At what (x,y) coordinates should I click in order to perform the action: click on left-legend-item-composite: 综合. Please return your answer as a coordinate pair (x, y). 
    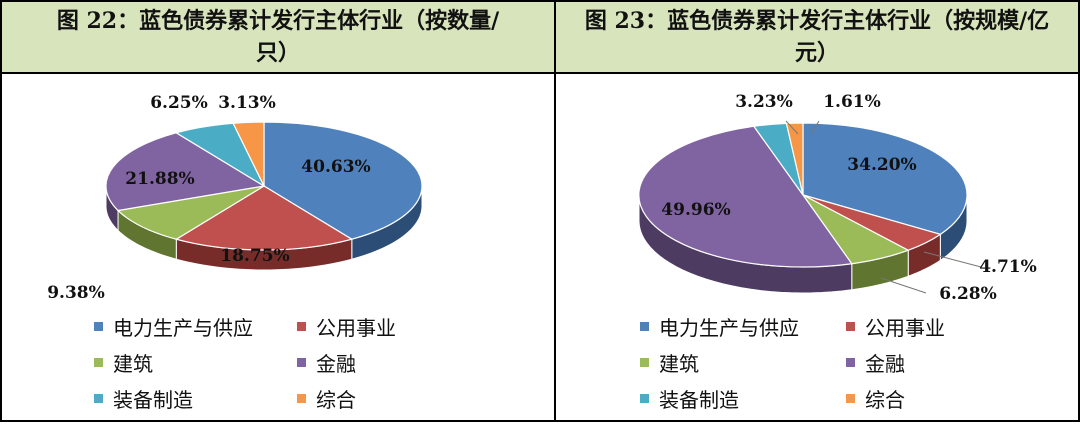
    Looking at the image, I should click on (326, 398).